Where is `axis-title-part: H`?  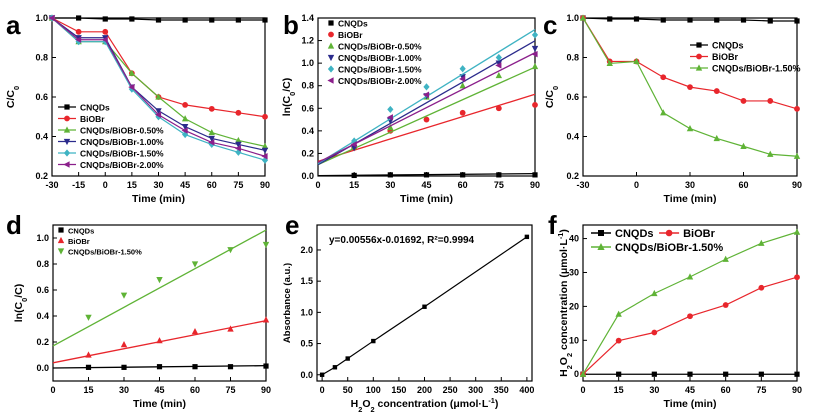
axis-title-part: H is located at coordinates (564, 373).